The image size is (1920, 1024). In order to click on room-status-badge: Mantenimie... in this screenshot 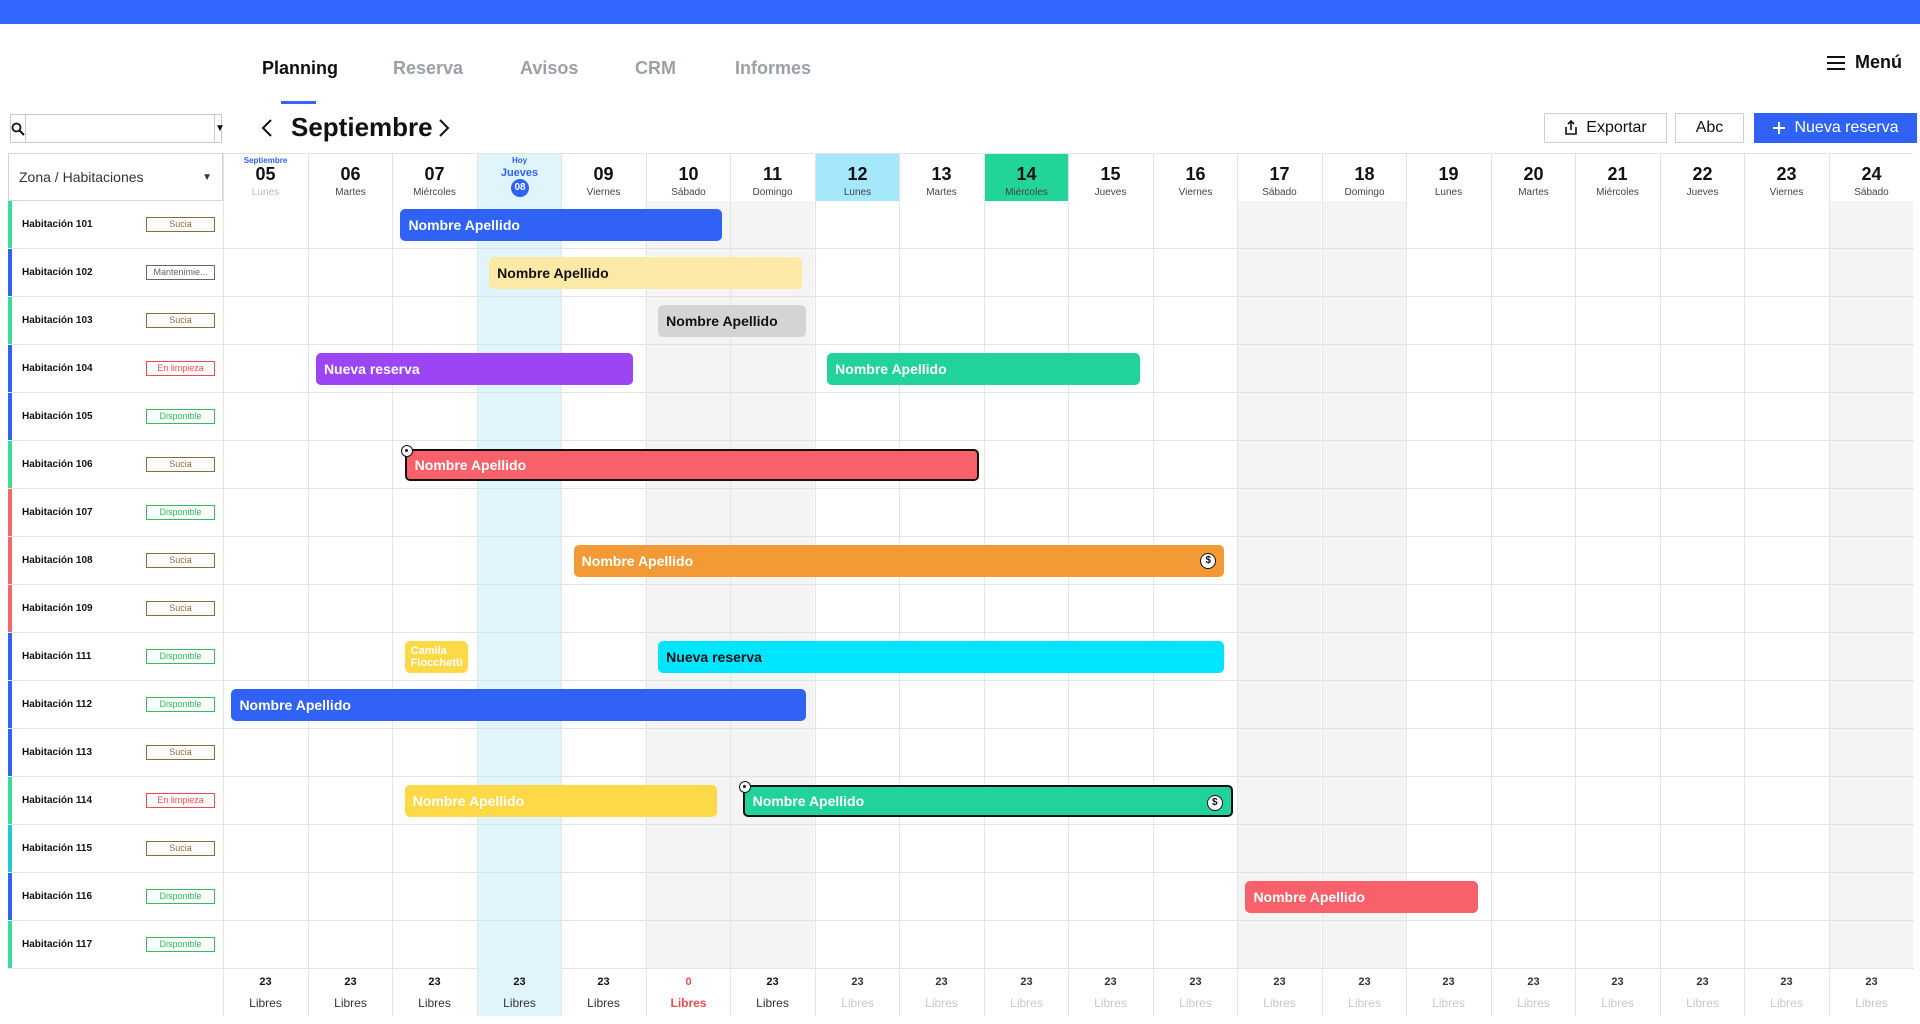, I will do `click(180, 272)`.